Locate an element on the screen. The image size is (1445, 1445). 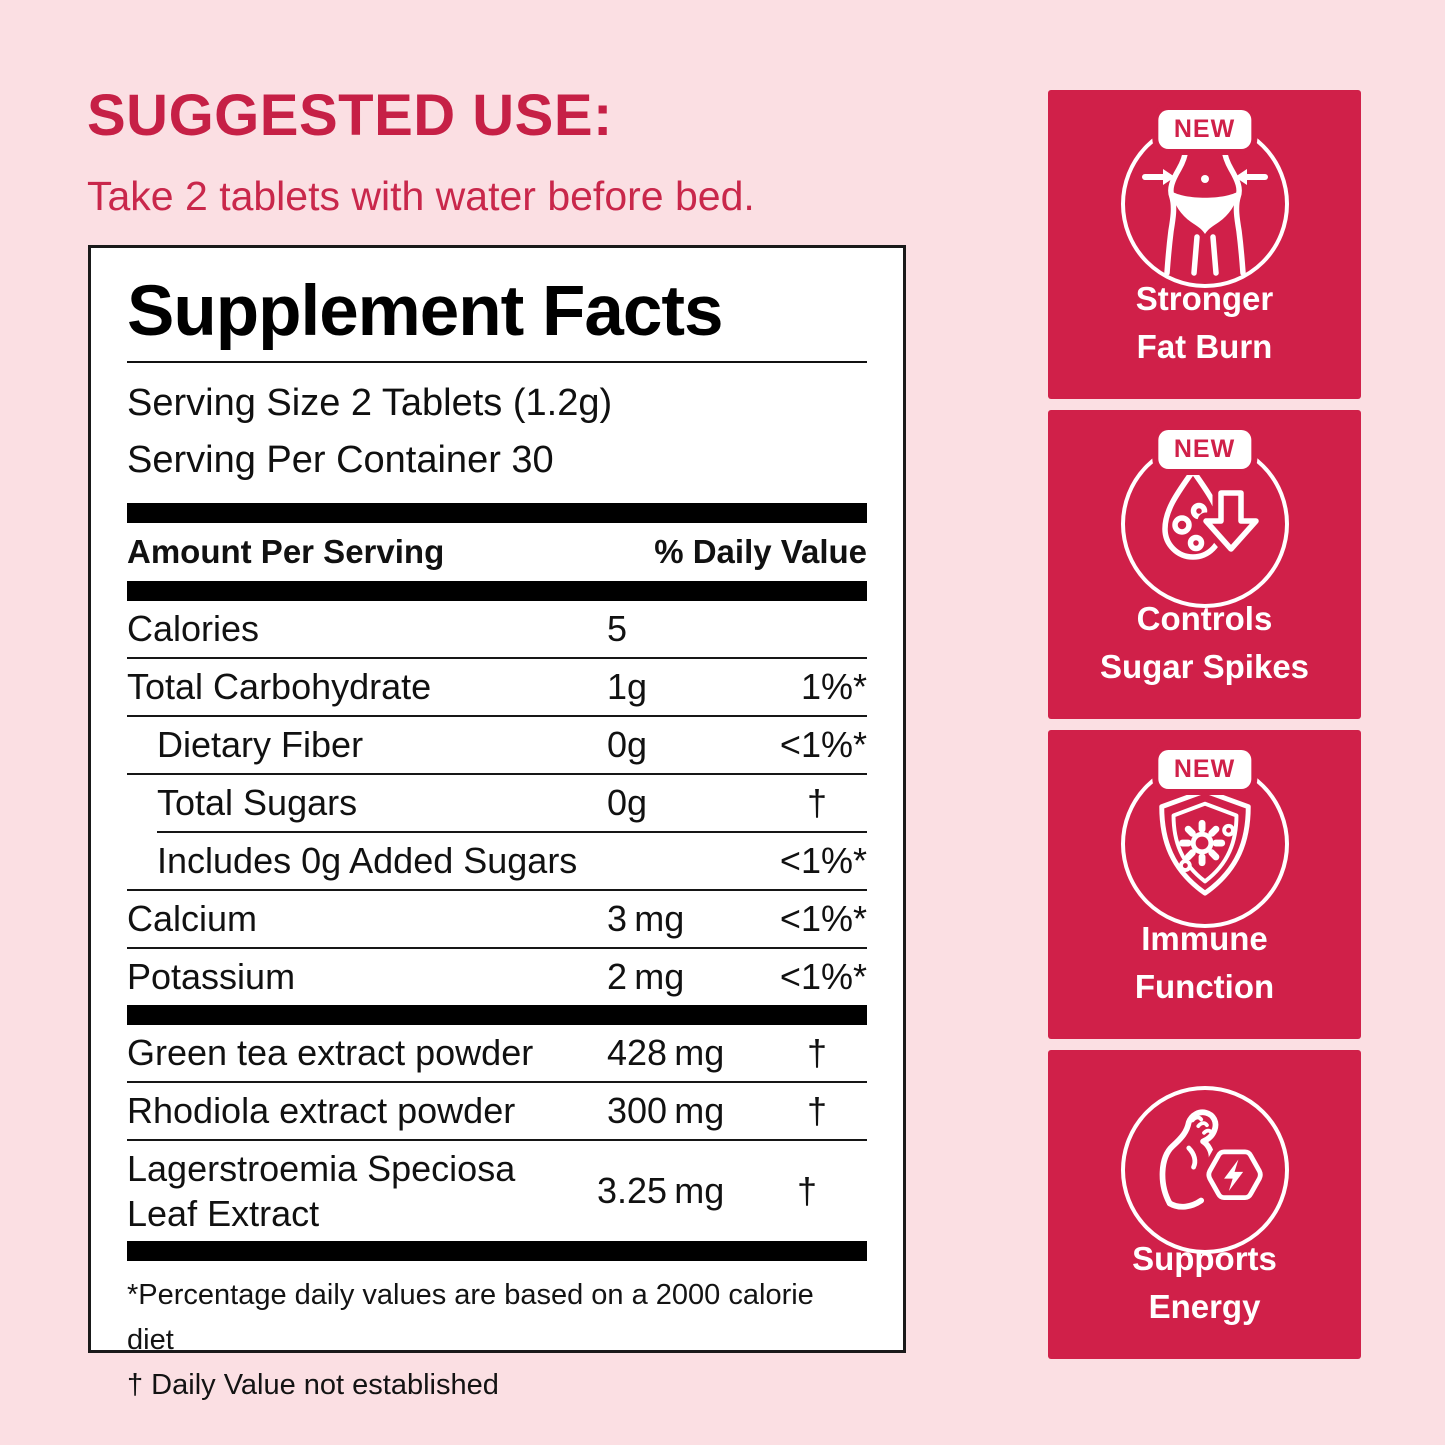
ingredient-name: Green tea extract powder is located at coordinates (330, 1053).